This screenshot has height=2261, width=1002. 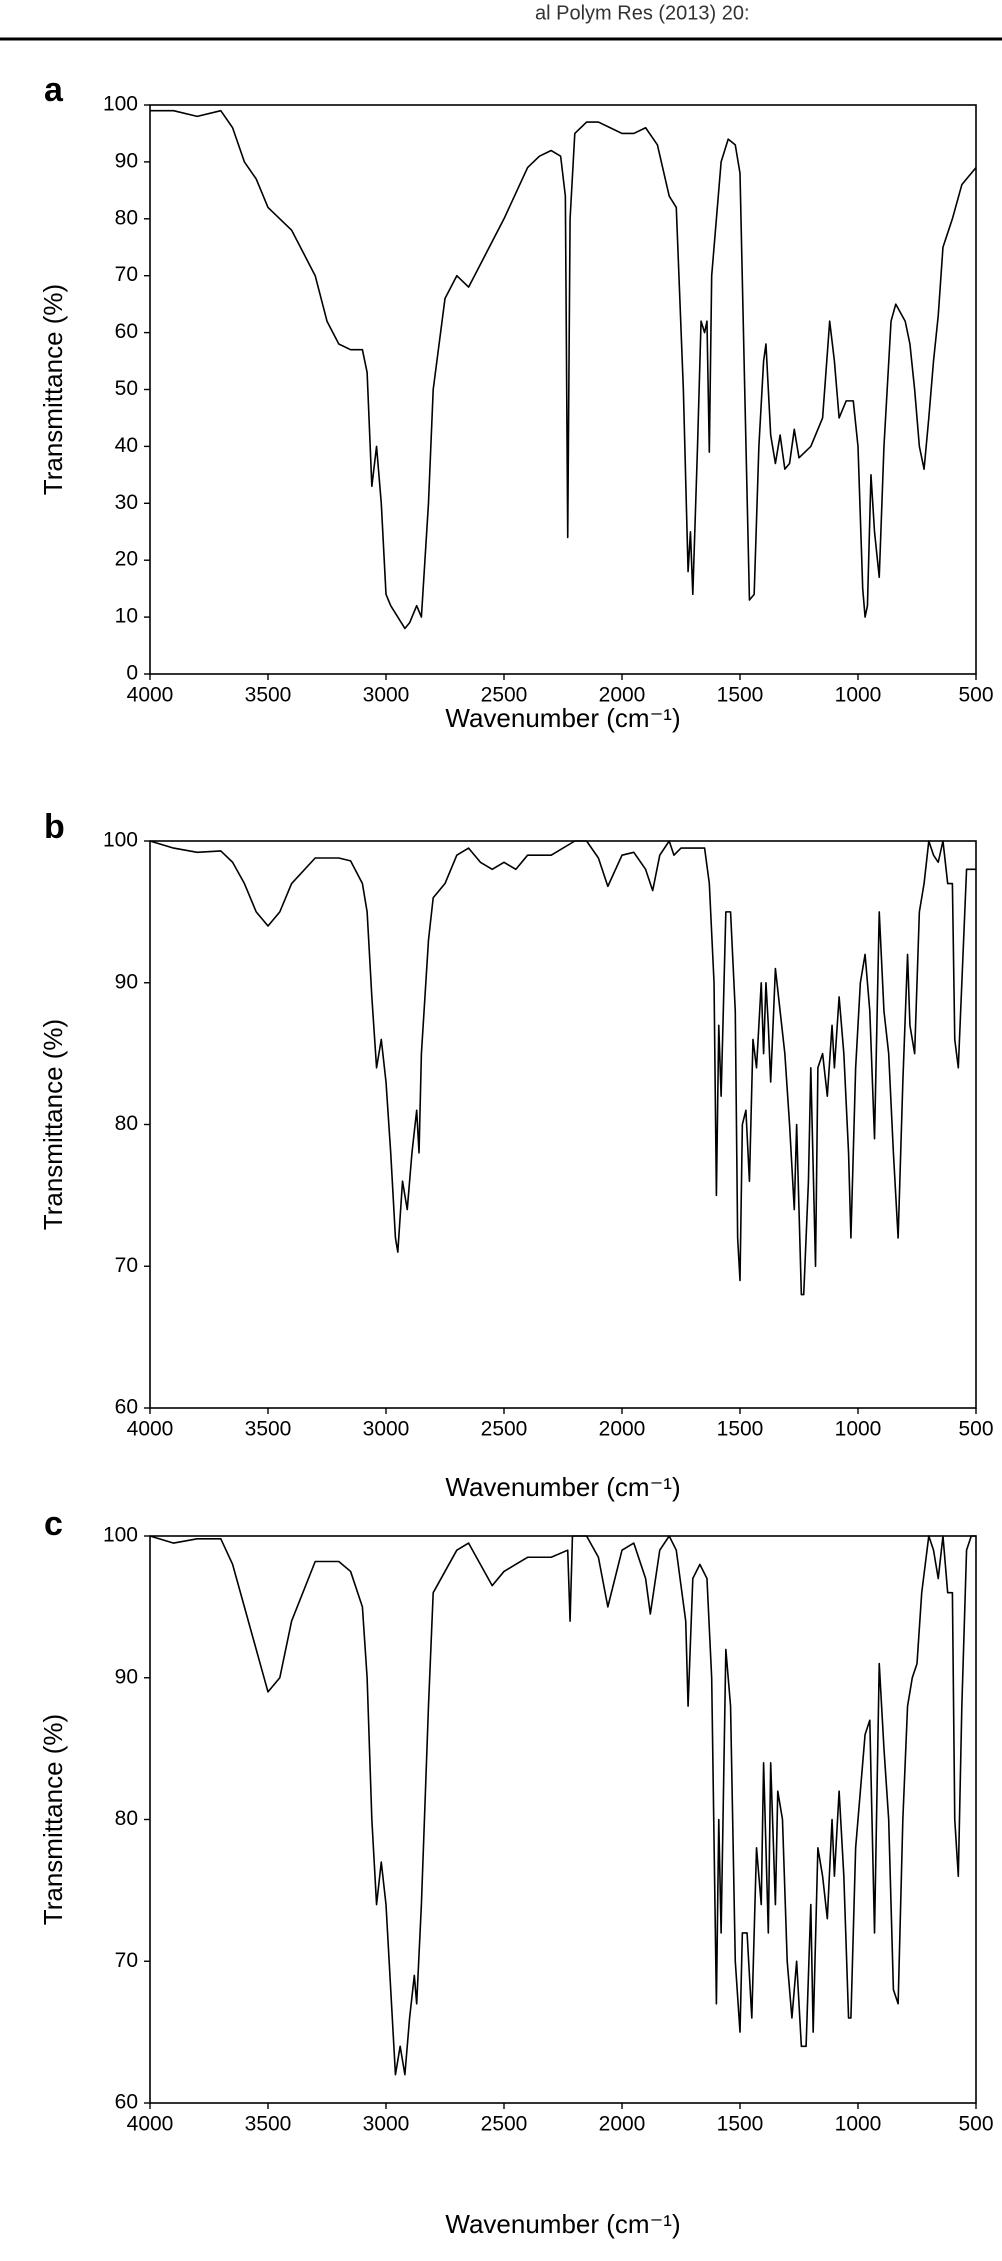 I want to click on y-tick-label: 0, so click(x=132, y=673).